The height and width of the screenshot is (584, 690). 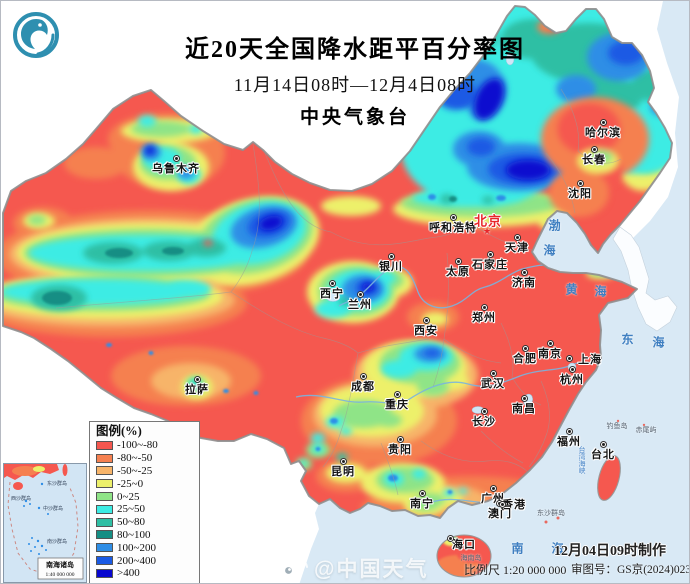 I want to click on city-label-拉萨: 拉萨, so click(x=197, y=390).